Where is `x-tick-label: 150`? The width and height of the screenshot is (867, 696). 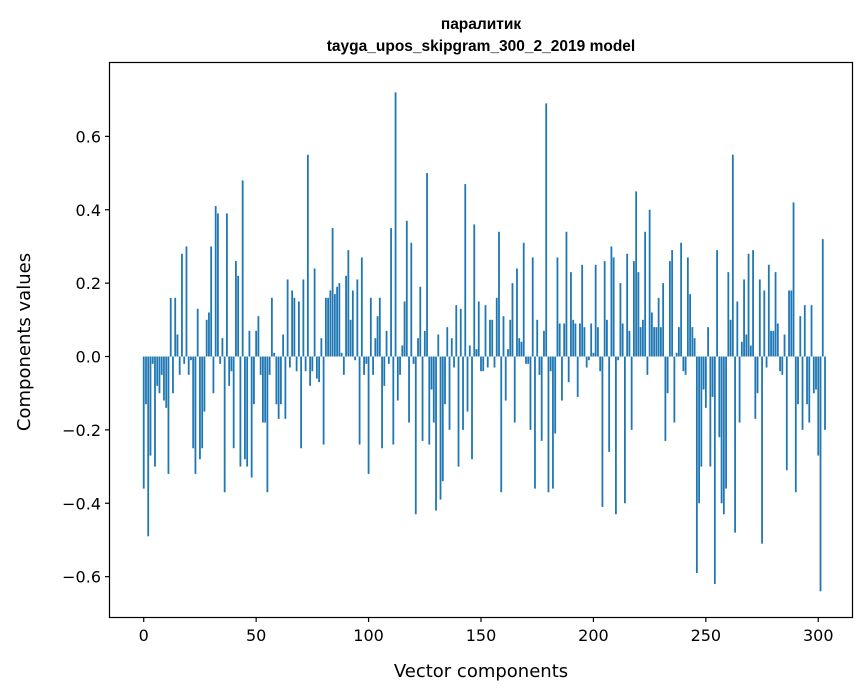
x-tick-label: 150 is located at coordinates (481, 635).